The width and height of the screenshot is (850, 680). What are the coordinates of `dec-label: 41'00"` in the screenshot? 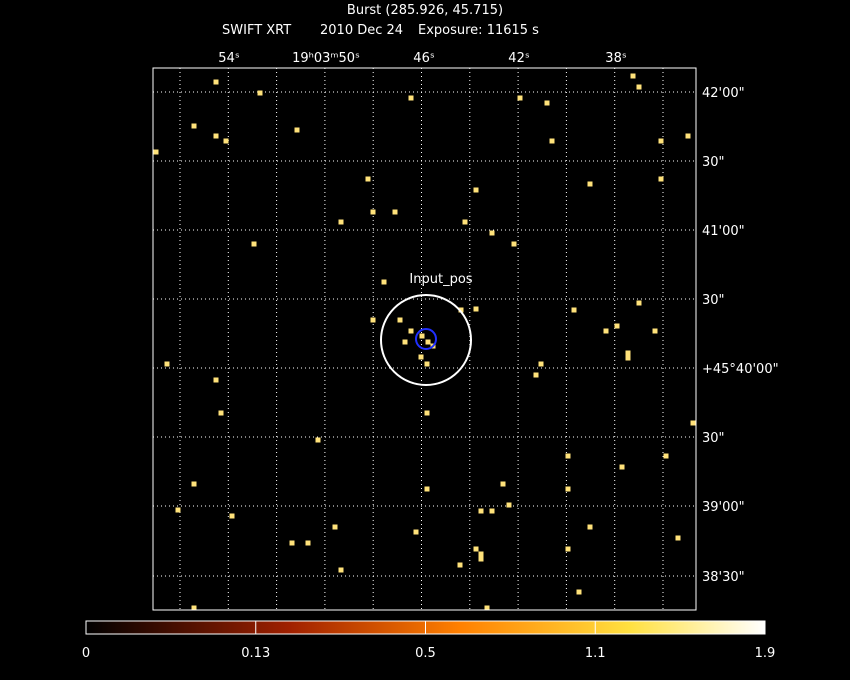 It's located at (723, 231).